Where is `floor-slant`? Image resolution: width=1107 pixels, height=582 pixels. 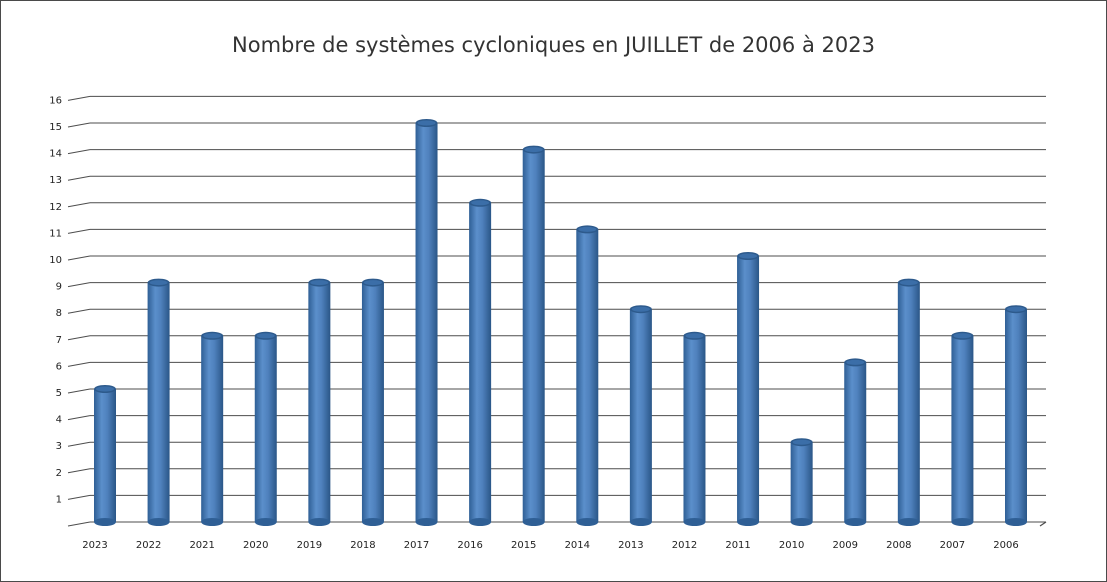 floor-slant is located at coordinates (79, 524).